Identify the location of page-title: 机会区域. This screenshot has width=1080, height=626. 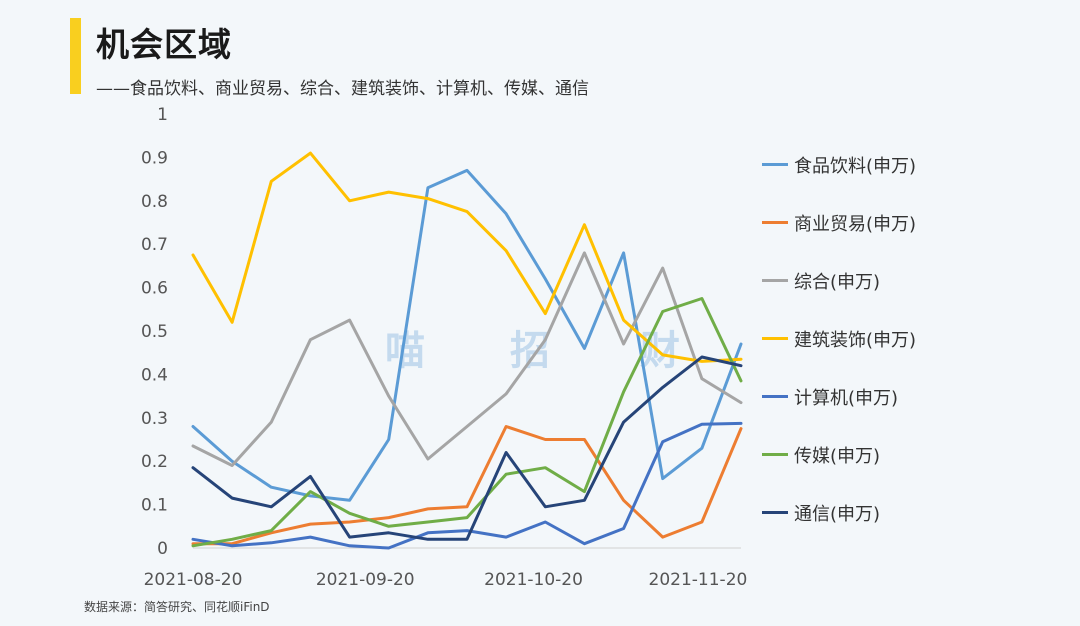
(164, 44).